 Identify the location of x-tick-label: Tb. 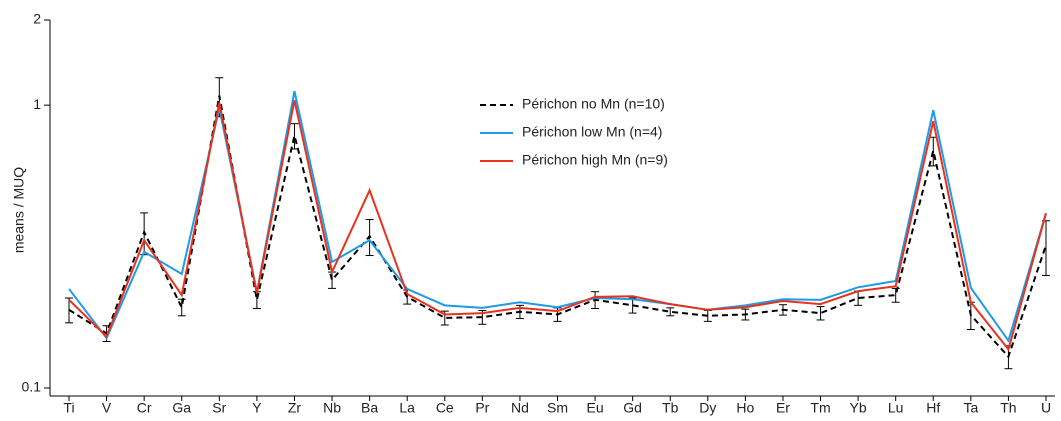
(670, 408).